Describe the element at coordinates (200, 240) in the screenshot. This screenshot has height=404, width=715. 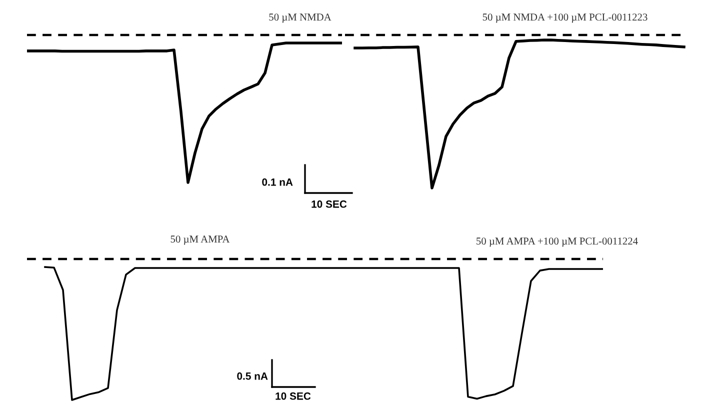
I see `text: 50 µM AMPA` at that location.